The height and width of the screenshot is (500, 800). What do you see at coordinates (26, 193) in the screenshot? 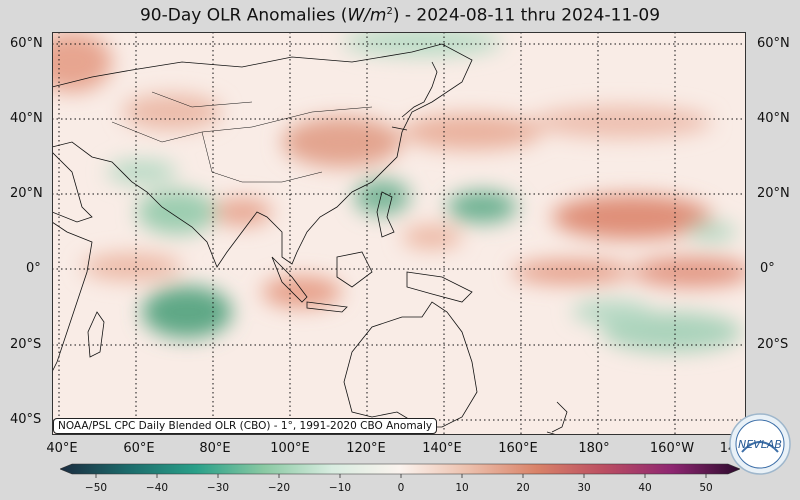
I see `lat-label-left: 20°N` at bounding box center [26, 193].